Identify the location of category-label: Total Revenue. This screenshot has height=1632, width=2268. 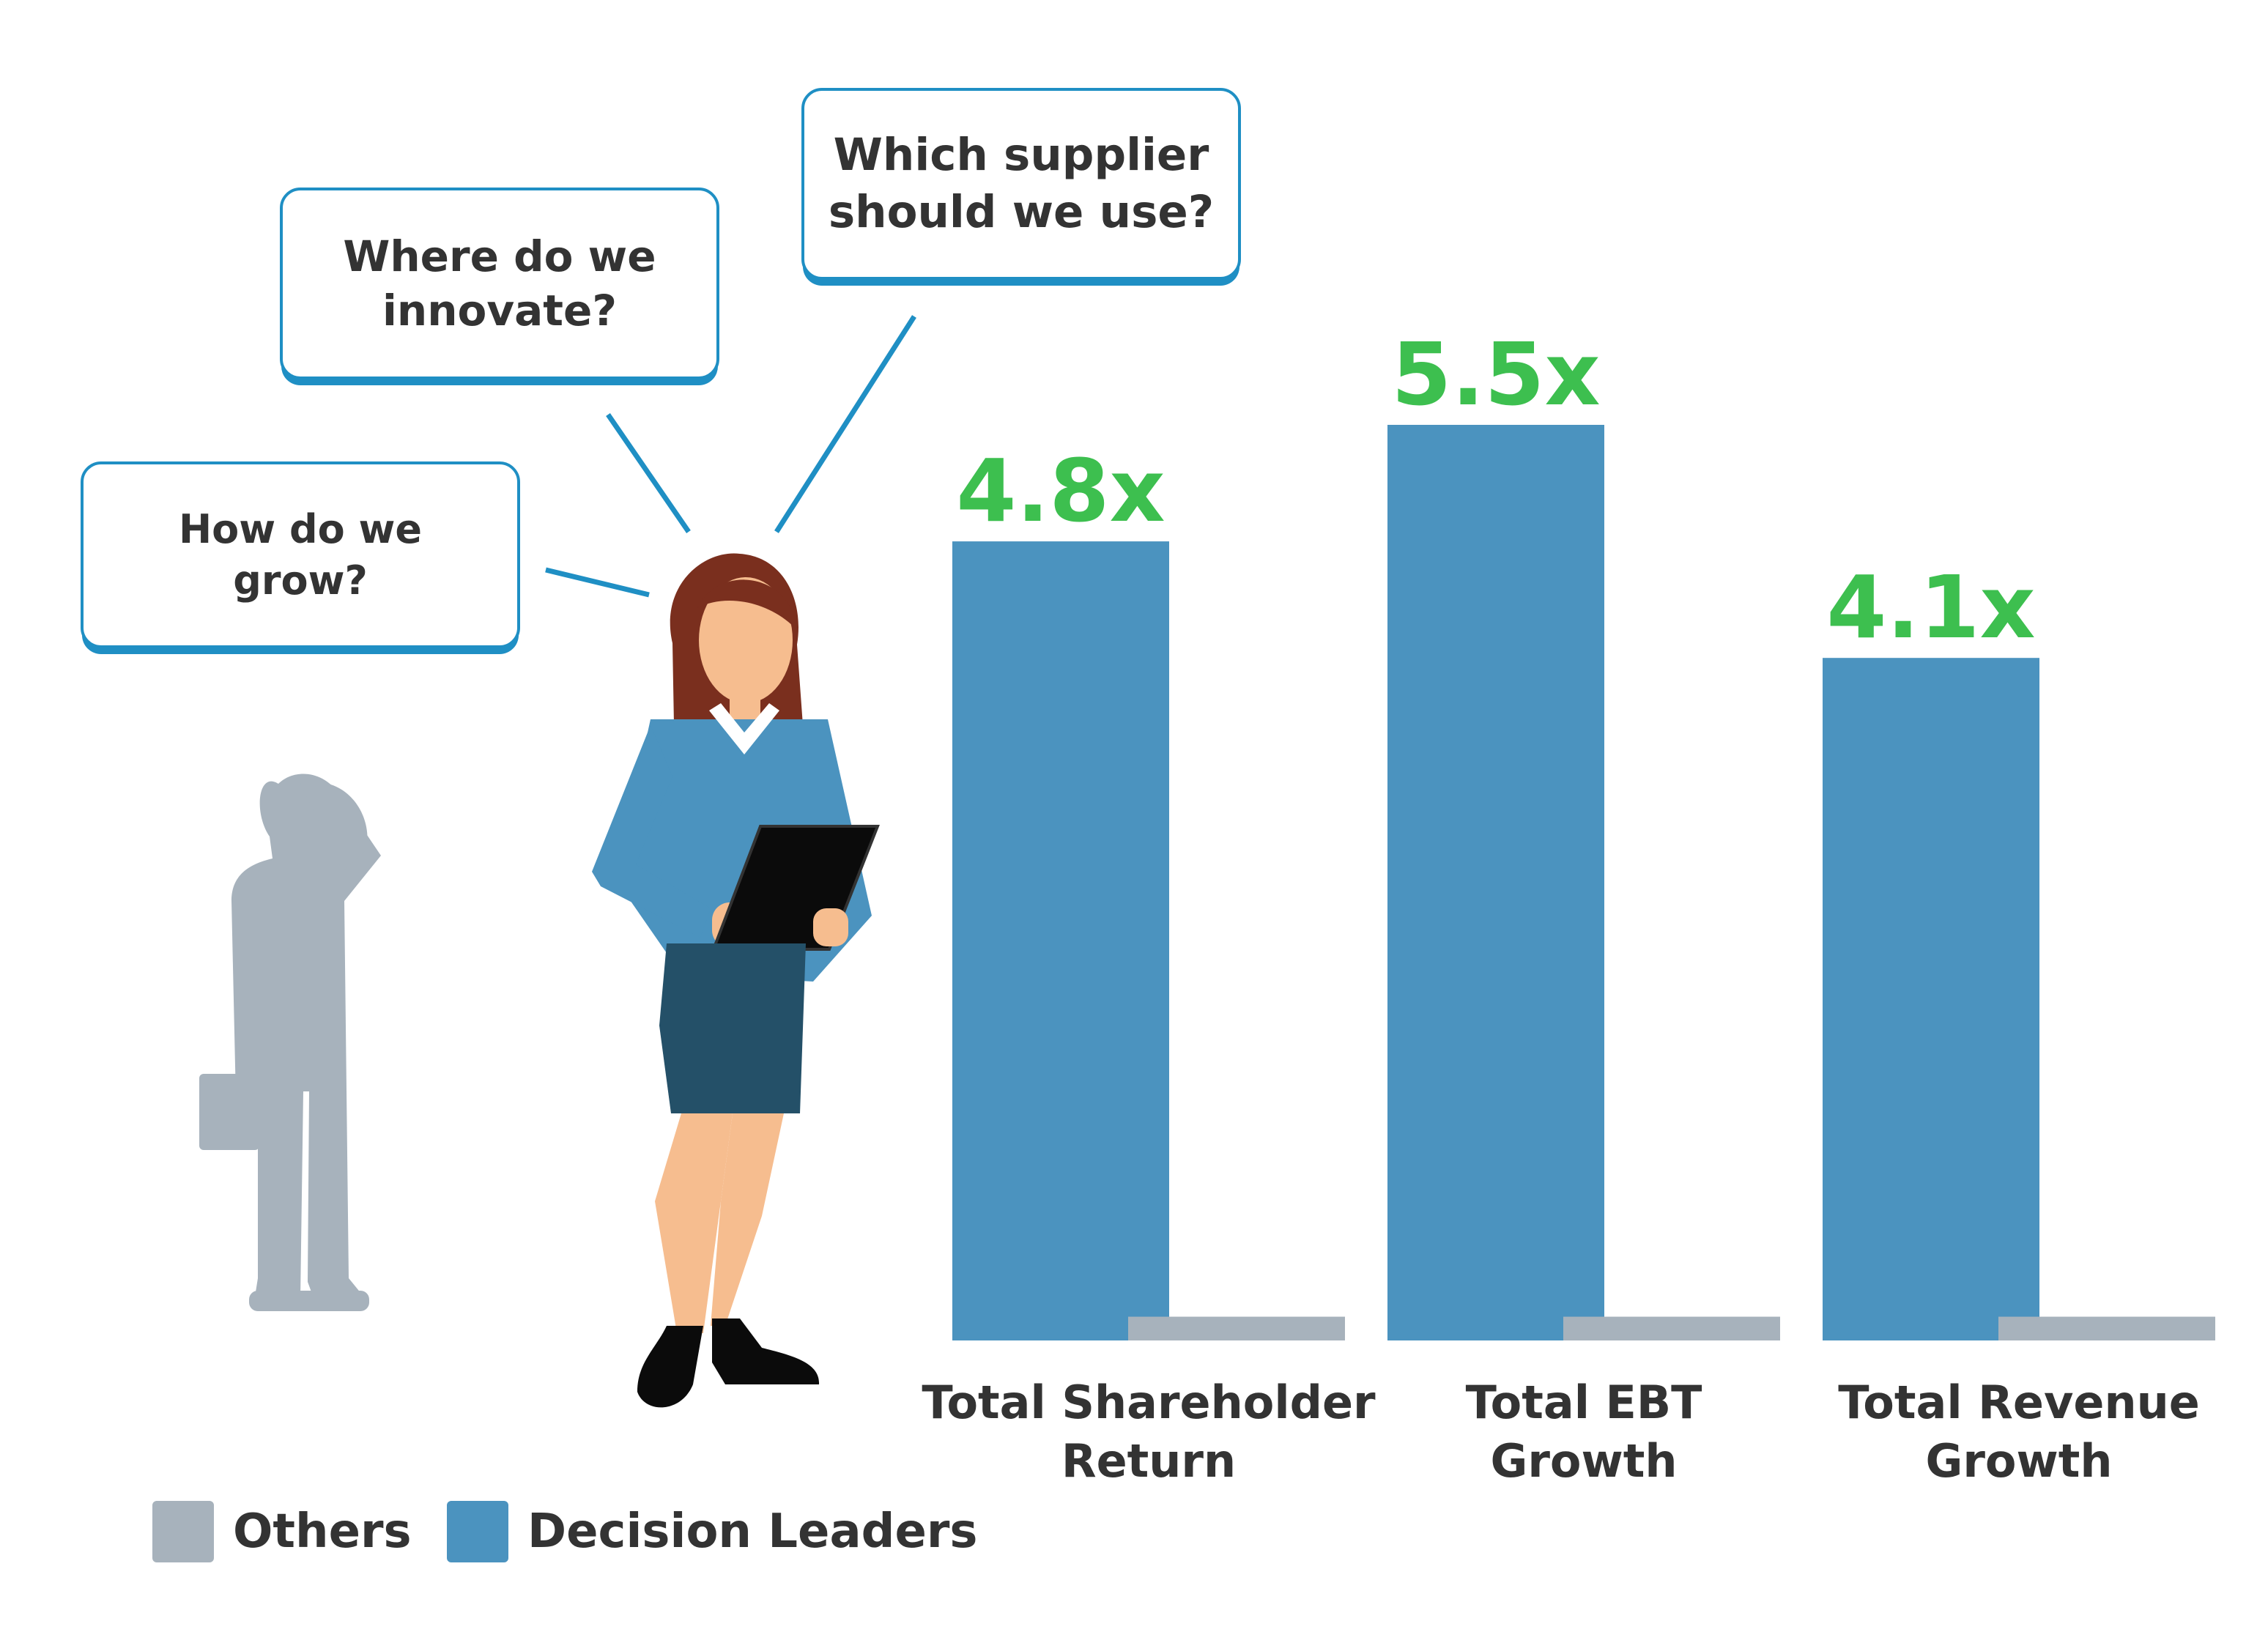
(2019, 1402).